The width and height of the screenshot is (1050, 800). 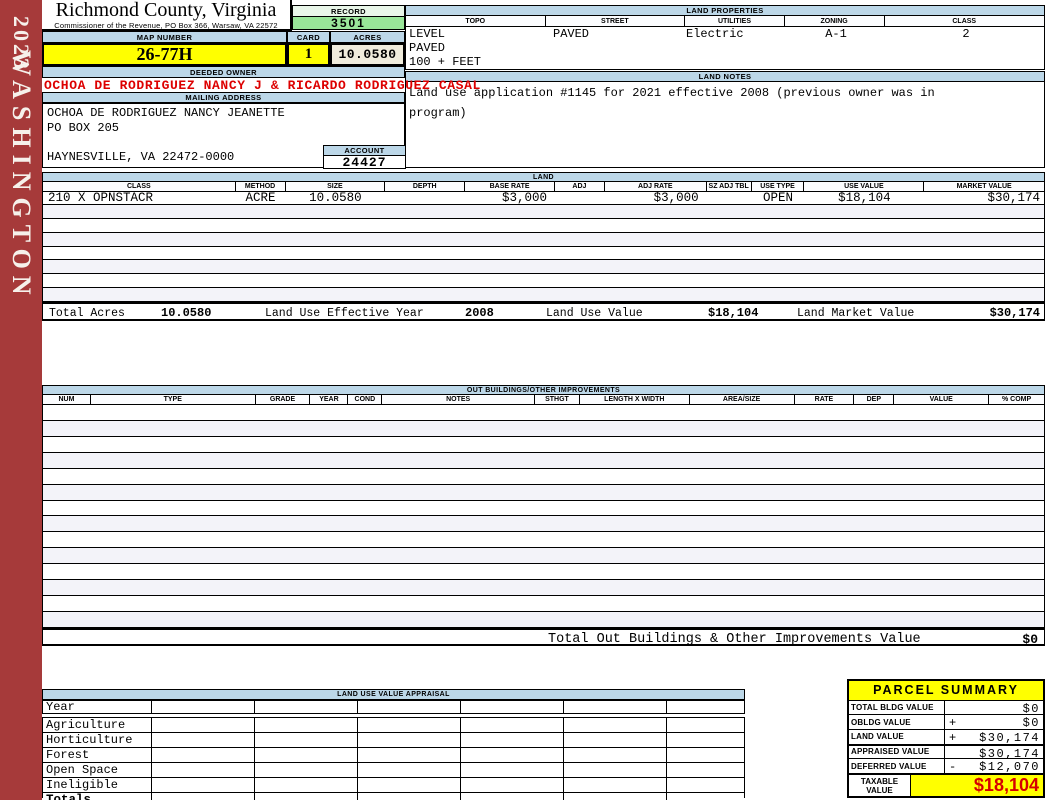 What do you see at coordinates (308, 37) in the screenshot?
I see `card-label: CARD` at bounding box center [308, 37].